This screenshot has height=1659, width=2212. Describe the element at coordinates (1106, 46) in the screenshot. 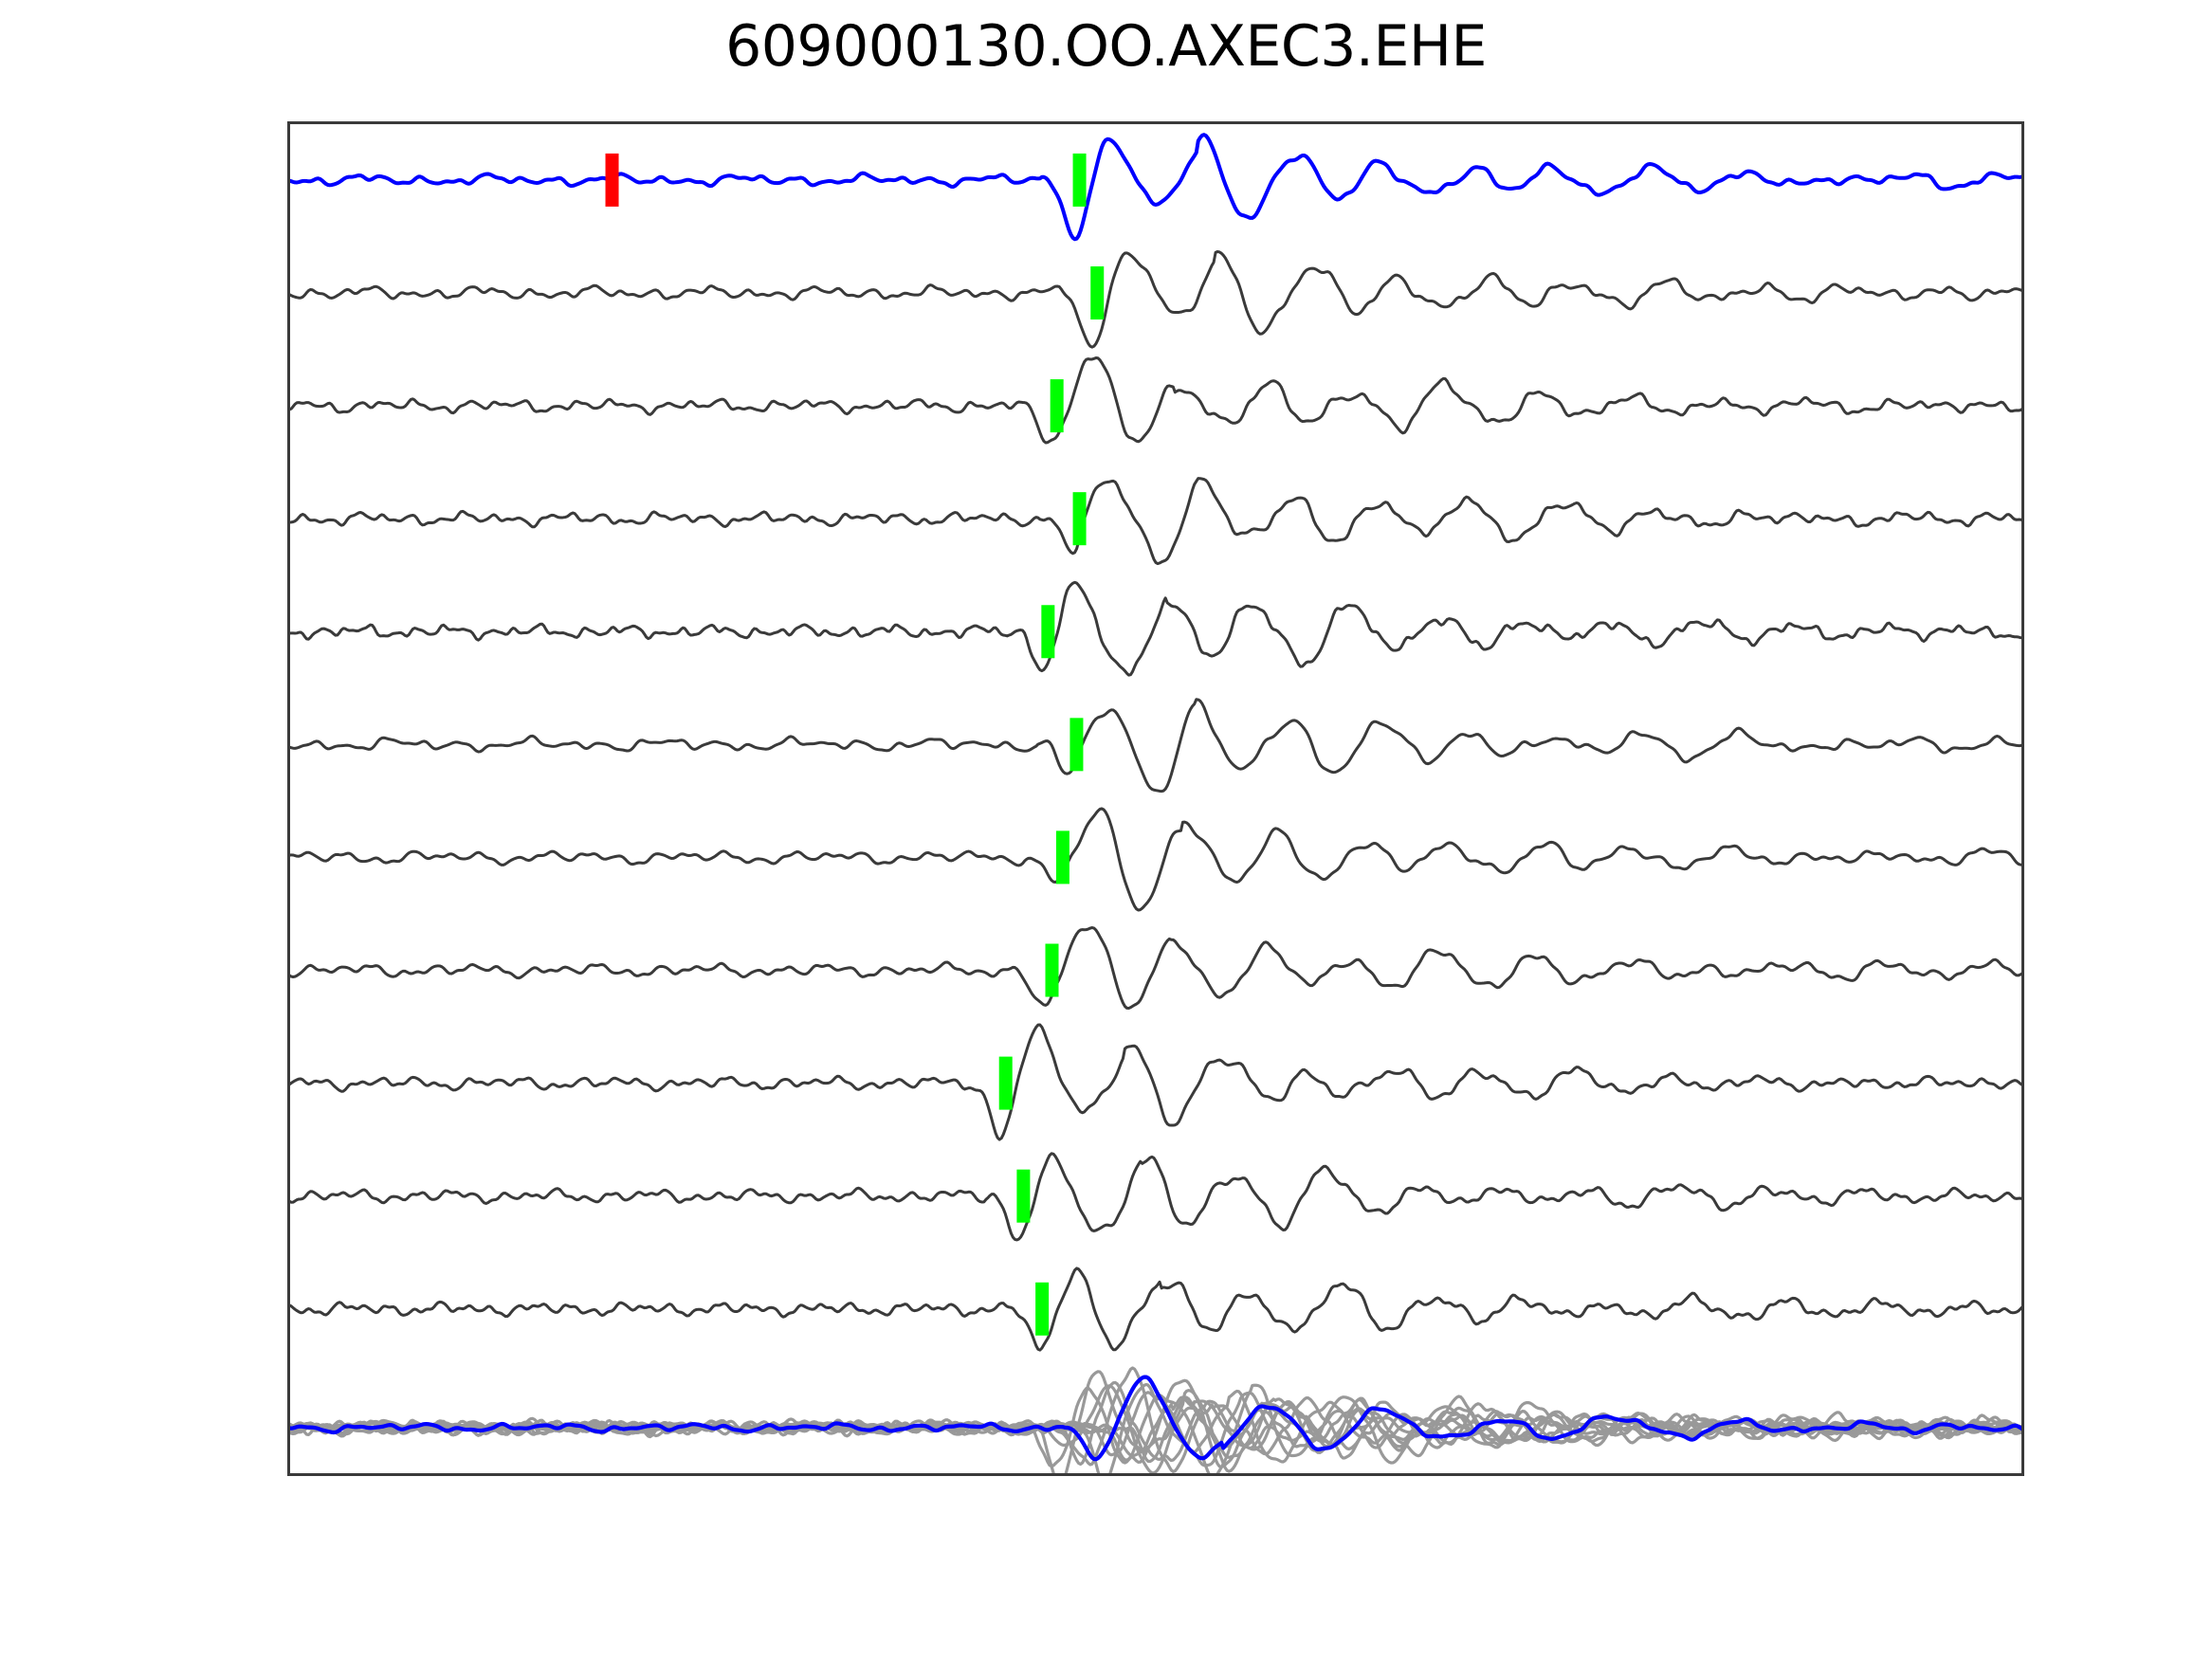

I see `page-title: 609000130.OO.AXEC3.EHE` at that location.